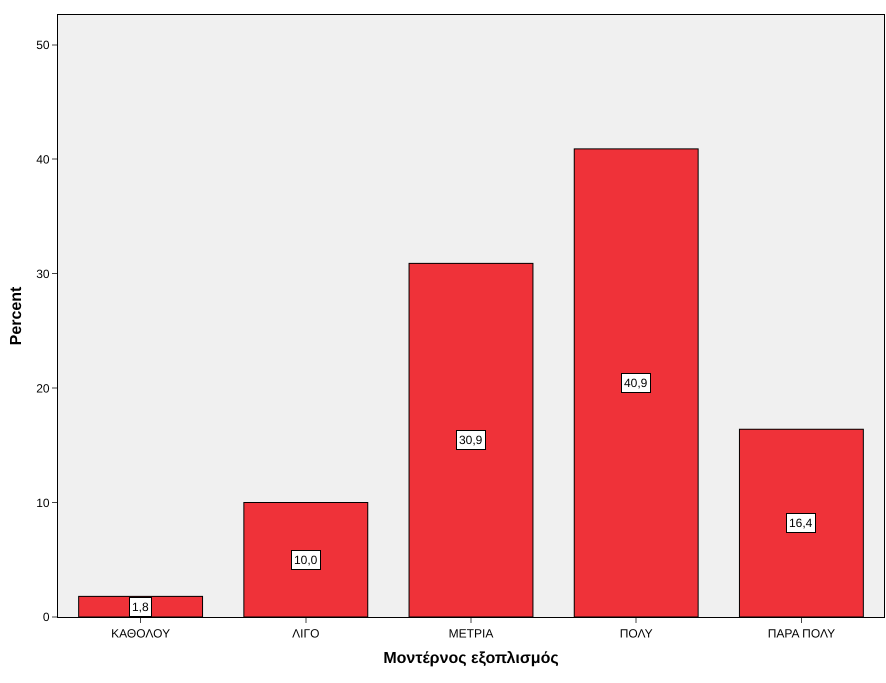 This screenshot has width=886, height=683. What do you see at coordinates (43, 45) in the screenshot?
I see `y-tick-label: 50` at bounding box center [43, 45].